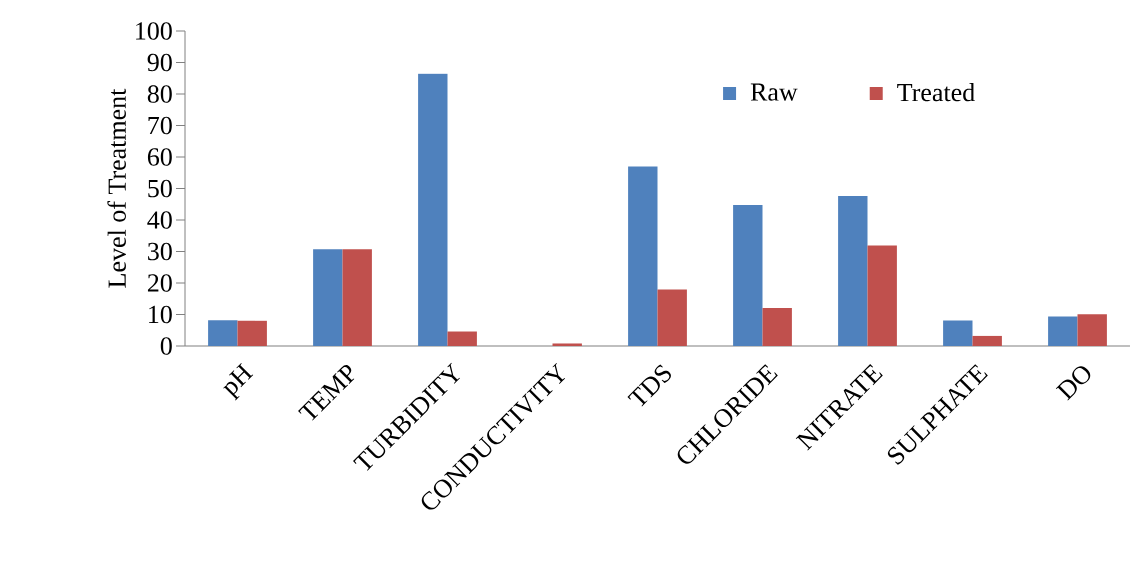 The width and height of the screenshot is (1148, 566). I want to click on y-tick-label: 100, so click(154, 31).